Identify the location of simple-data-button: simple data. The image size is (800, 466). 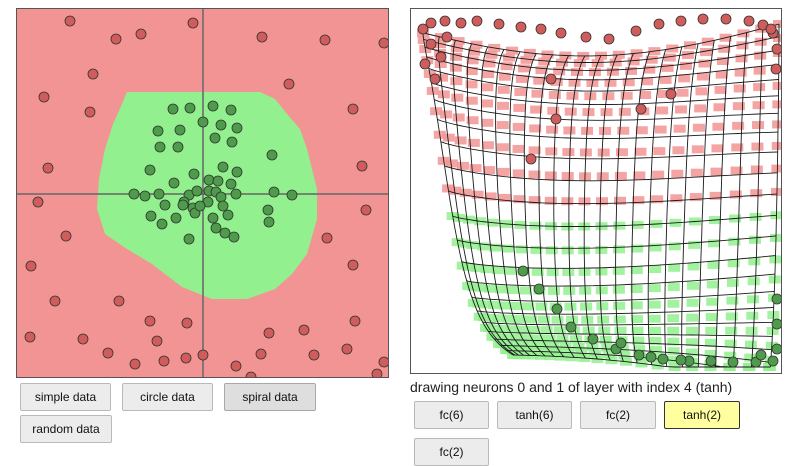
(65, 397).